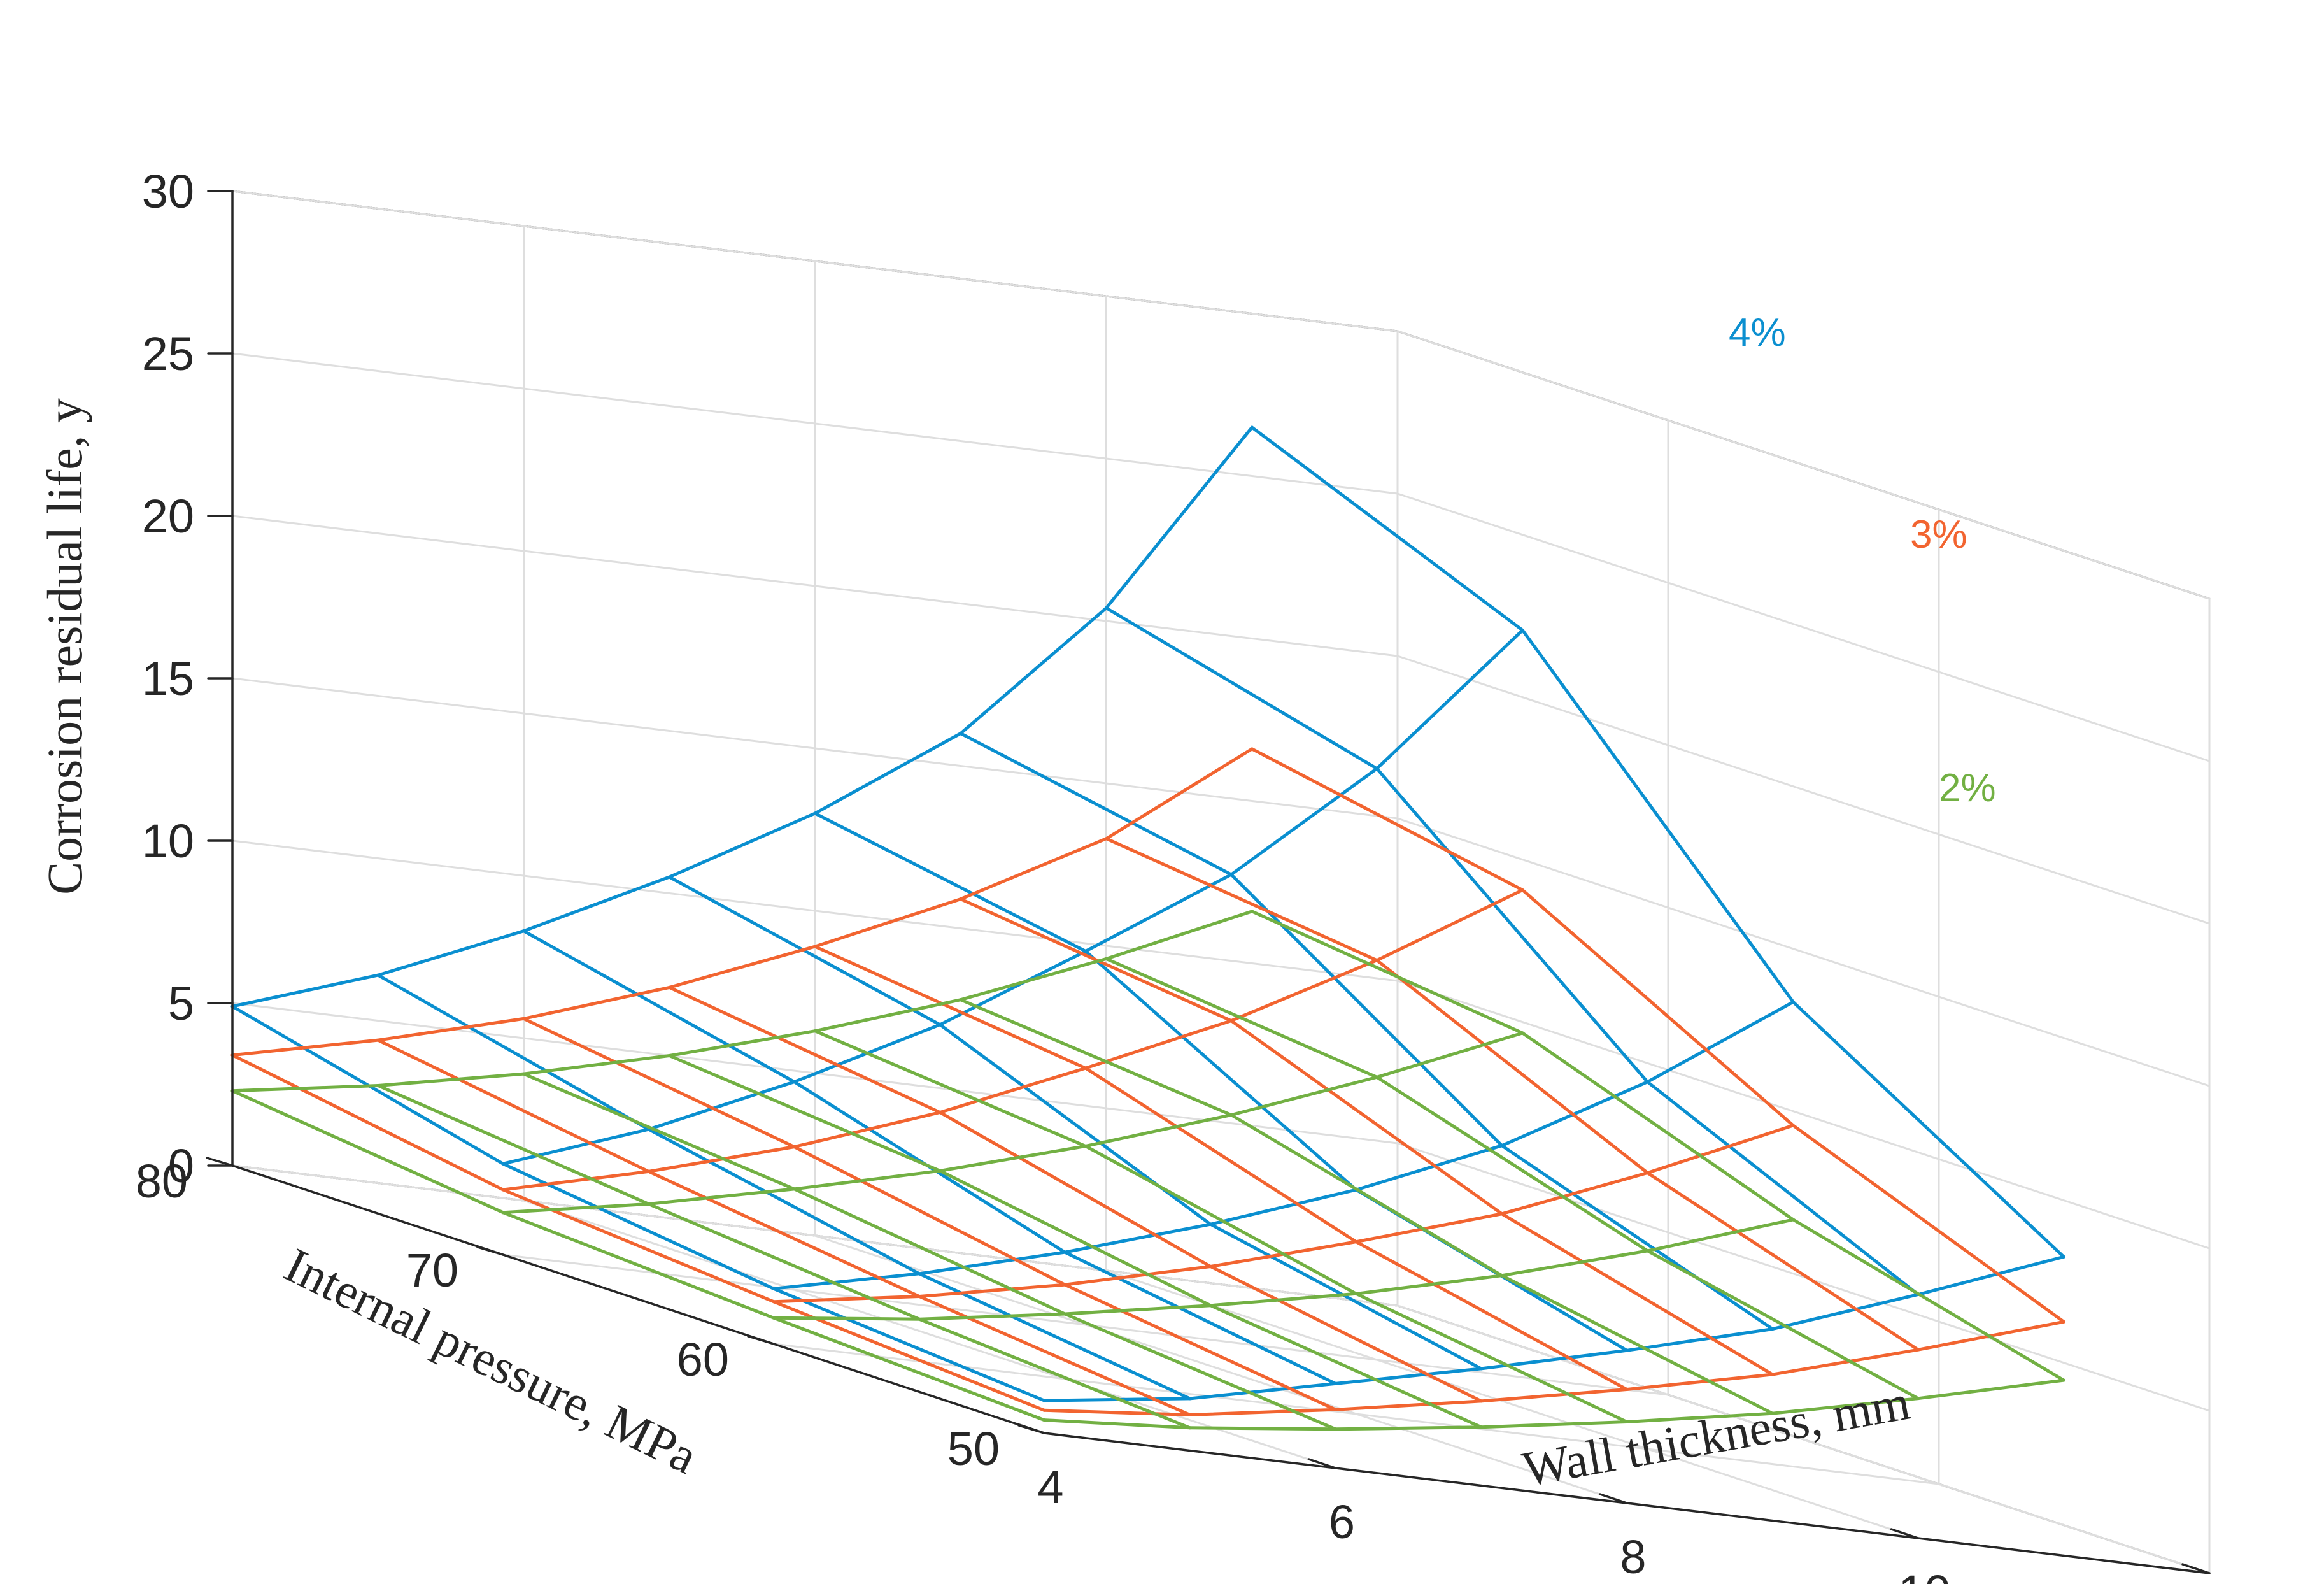 The image size is (2324, 1584). I want to click on grid-line-floor-x, so click(1221, 1369).